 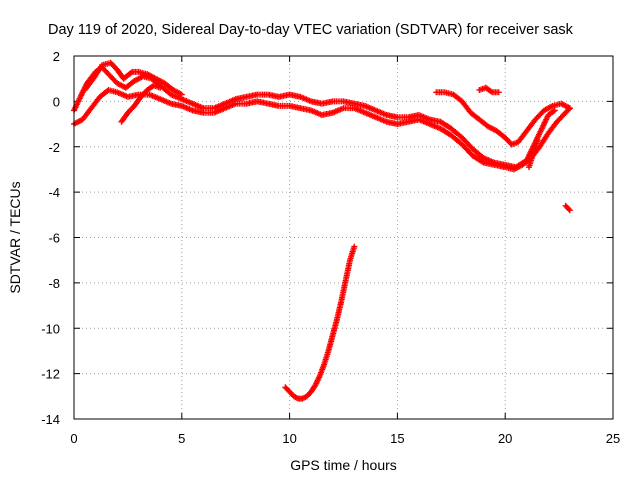 I want to click on y-tick-label: -8, so click(x=54, y=283).